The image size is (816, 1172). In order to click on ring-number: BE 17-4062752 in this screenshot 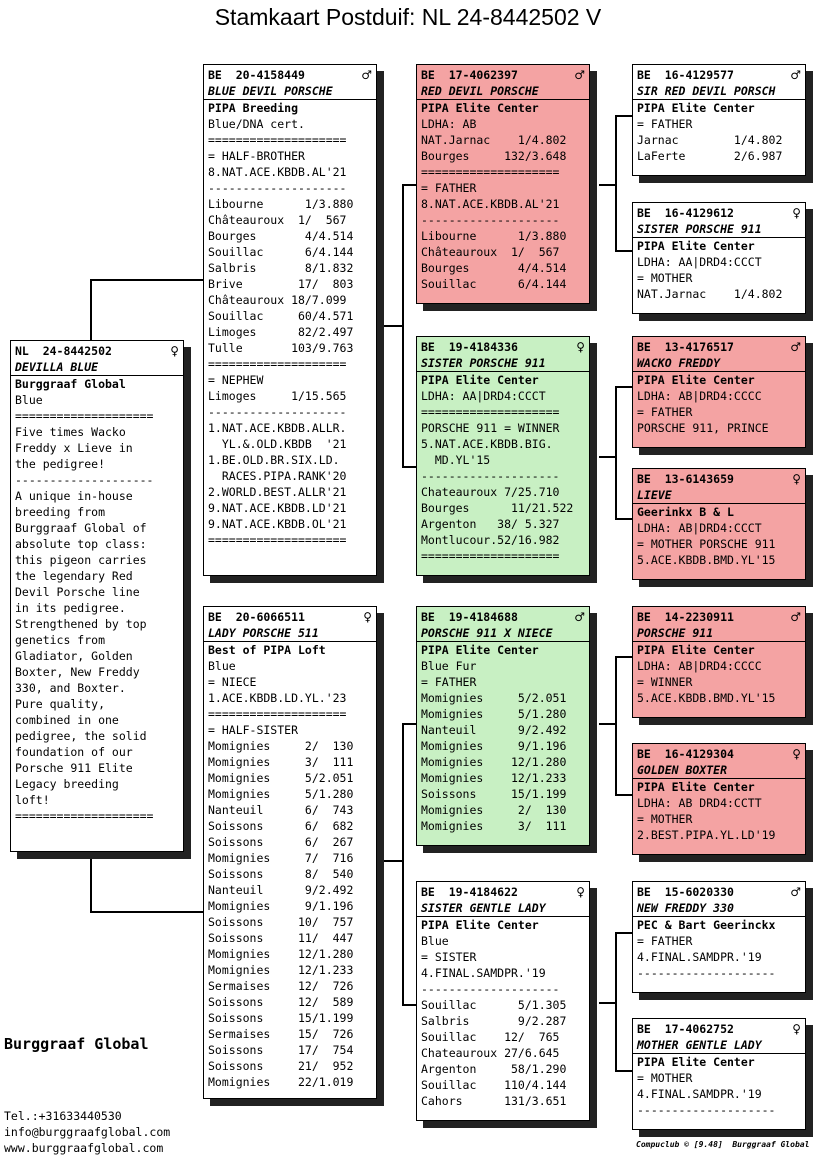, I will do `click(685, 1029)`.